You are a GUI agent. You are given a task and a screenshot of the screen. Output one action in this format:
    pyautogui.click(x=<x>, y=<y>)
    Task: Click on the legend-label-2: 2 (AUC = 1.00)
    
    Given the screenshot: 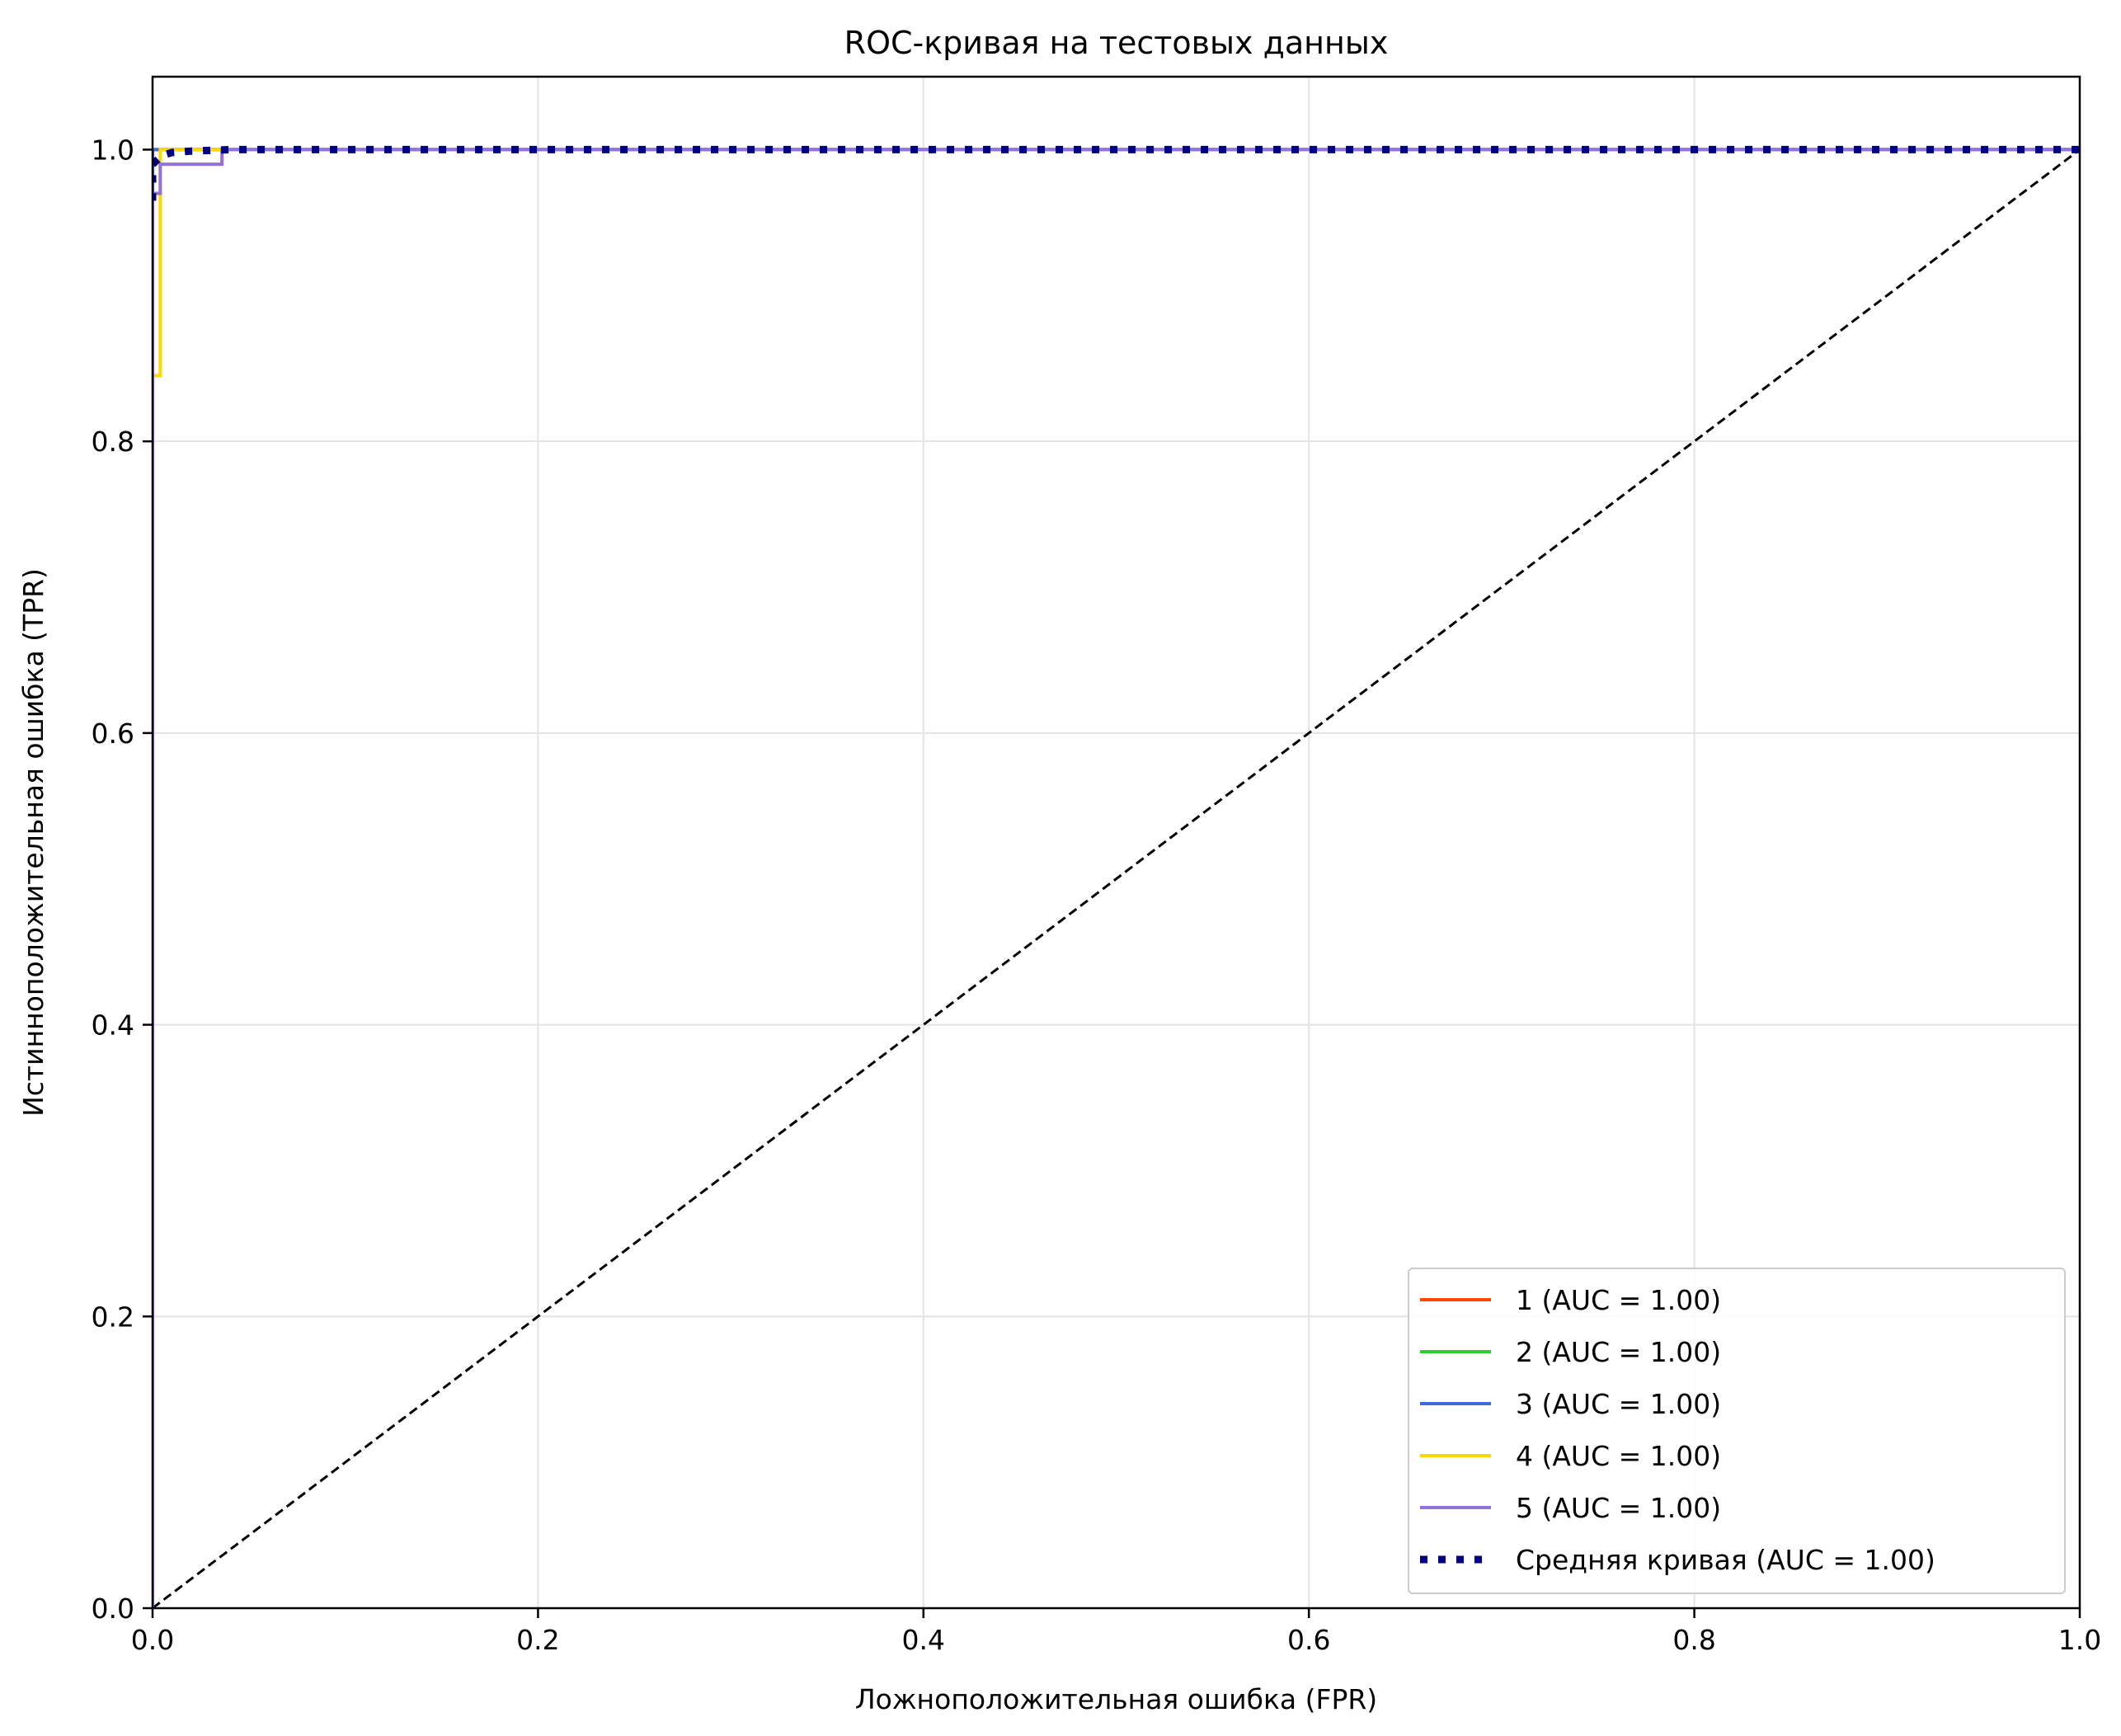 What is the action you would take?
    pyautogui.click(x=1618, y=1352)
    